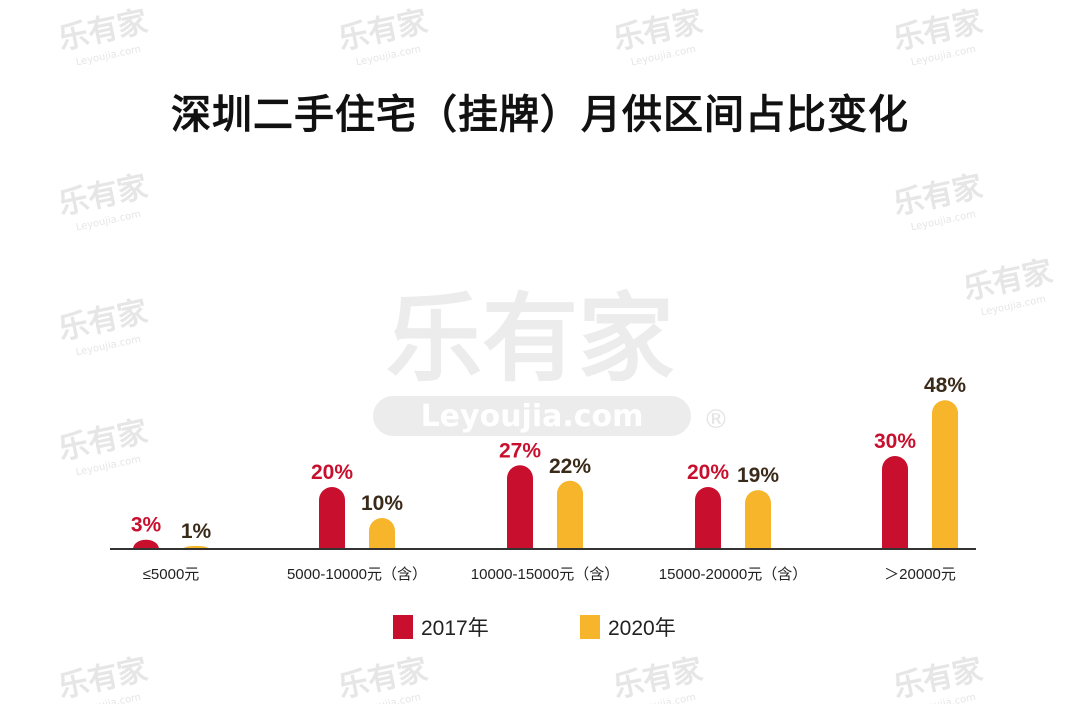  What do you see at coordinates (530, 339) in the screenshot?
I see `watermark-logo-large: 乐有家` at bounding box center [530, 339].